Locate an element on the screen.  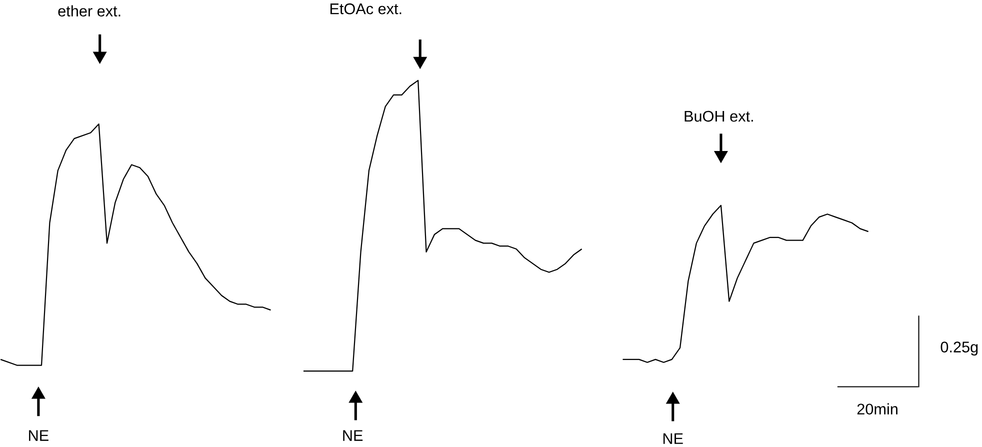
annotation: BuOH ext. is located at coordinates (718, 116).